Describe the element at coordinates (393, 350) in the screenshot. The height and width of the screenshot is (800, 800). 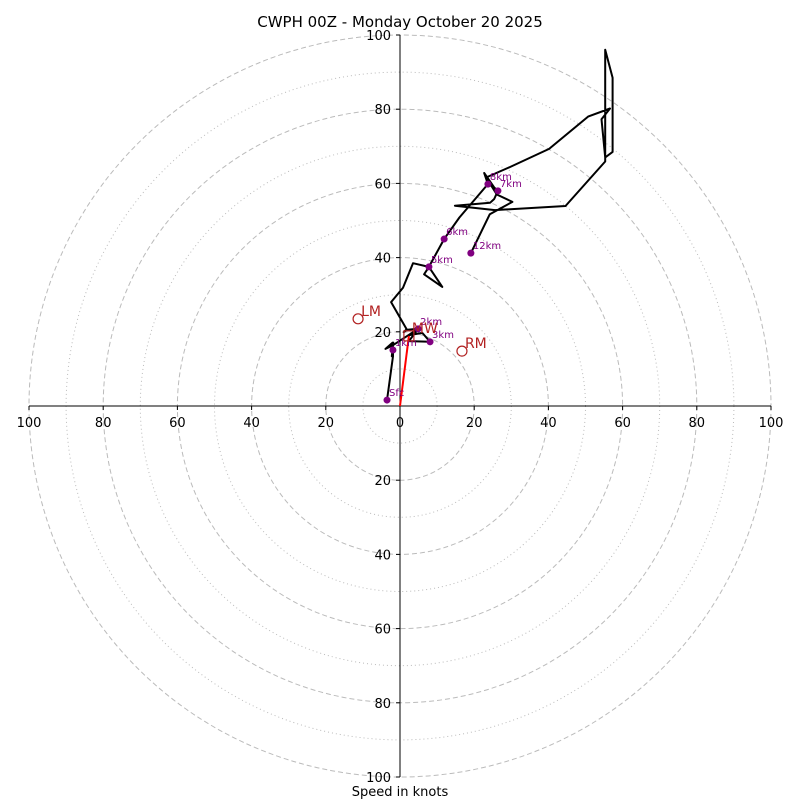
I see `height-marker-1km` at that location.